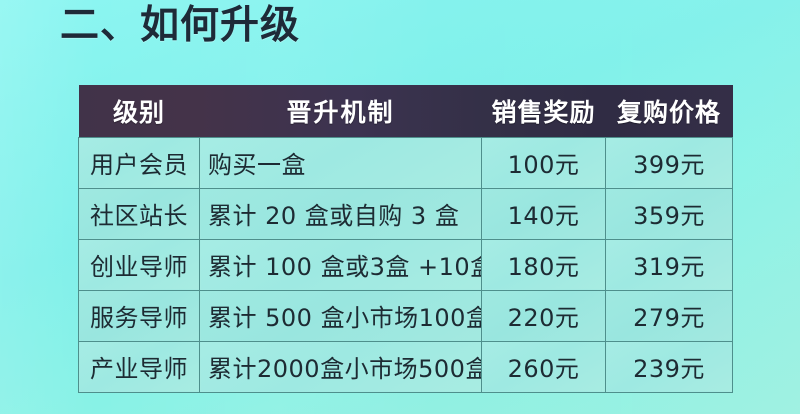 The width and height of the screenshot is (800, 414). Describe the element at coordinates (543, 315) in the screenshot. I see `cell-sales-bonus: 220元` at that location.